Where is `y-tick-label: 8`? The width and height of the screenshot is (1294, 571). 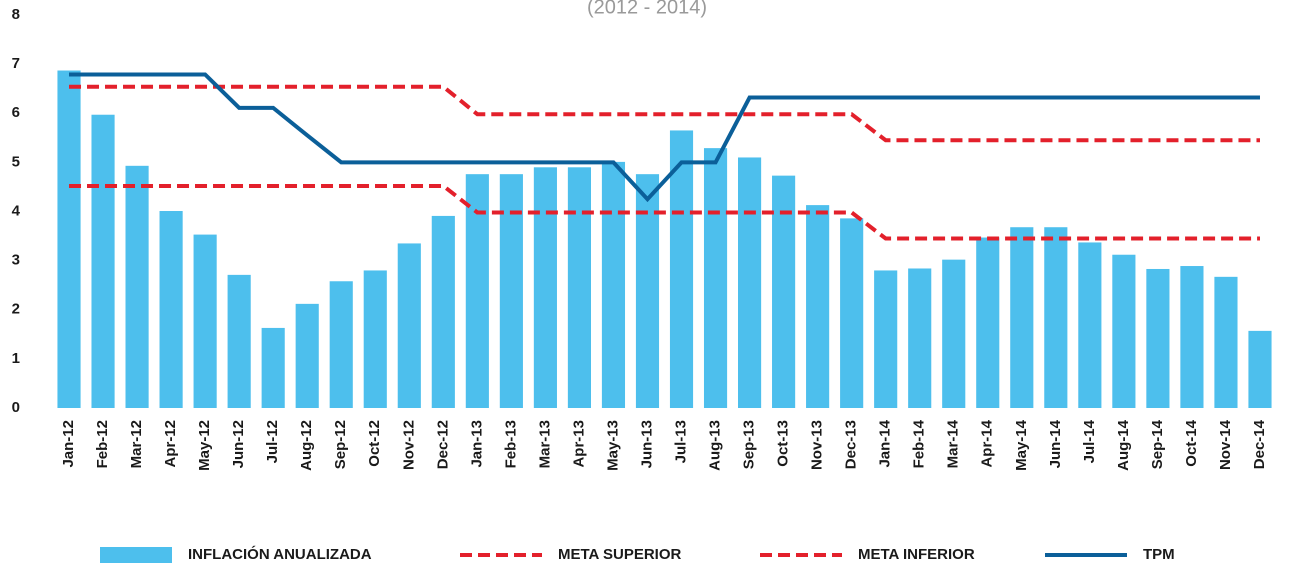 y-tick-label: 8 is located at coordinates (16, 14).